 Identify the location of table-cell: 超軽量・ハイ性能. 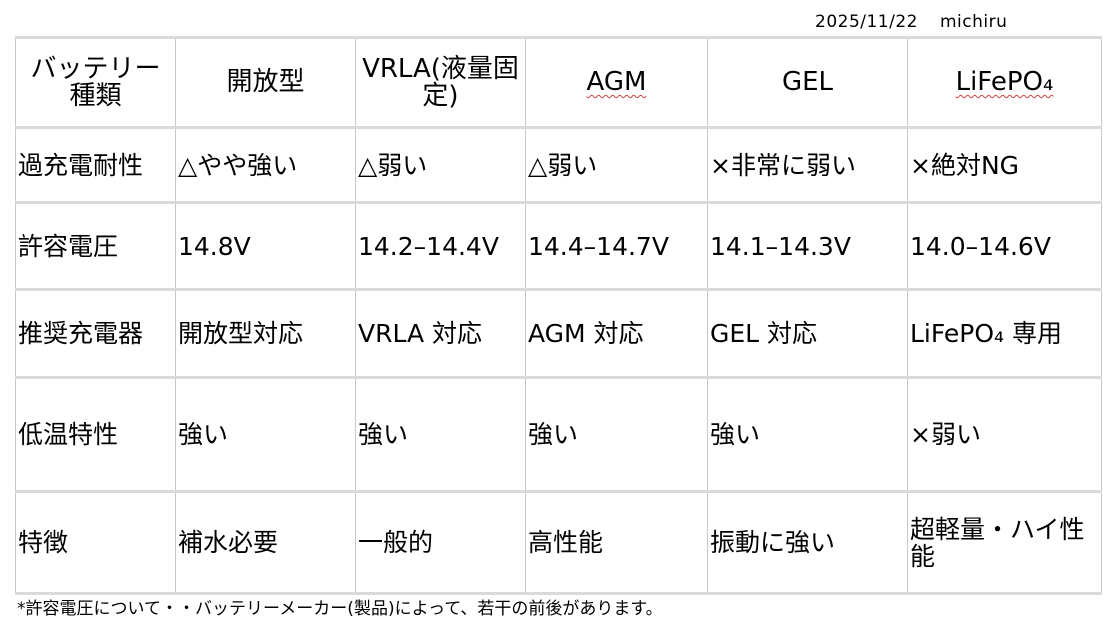
(1004, 542).